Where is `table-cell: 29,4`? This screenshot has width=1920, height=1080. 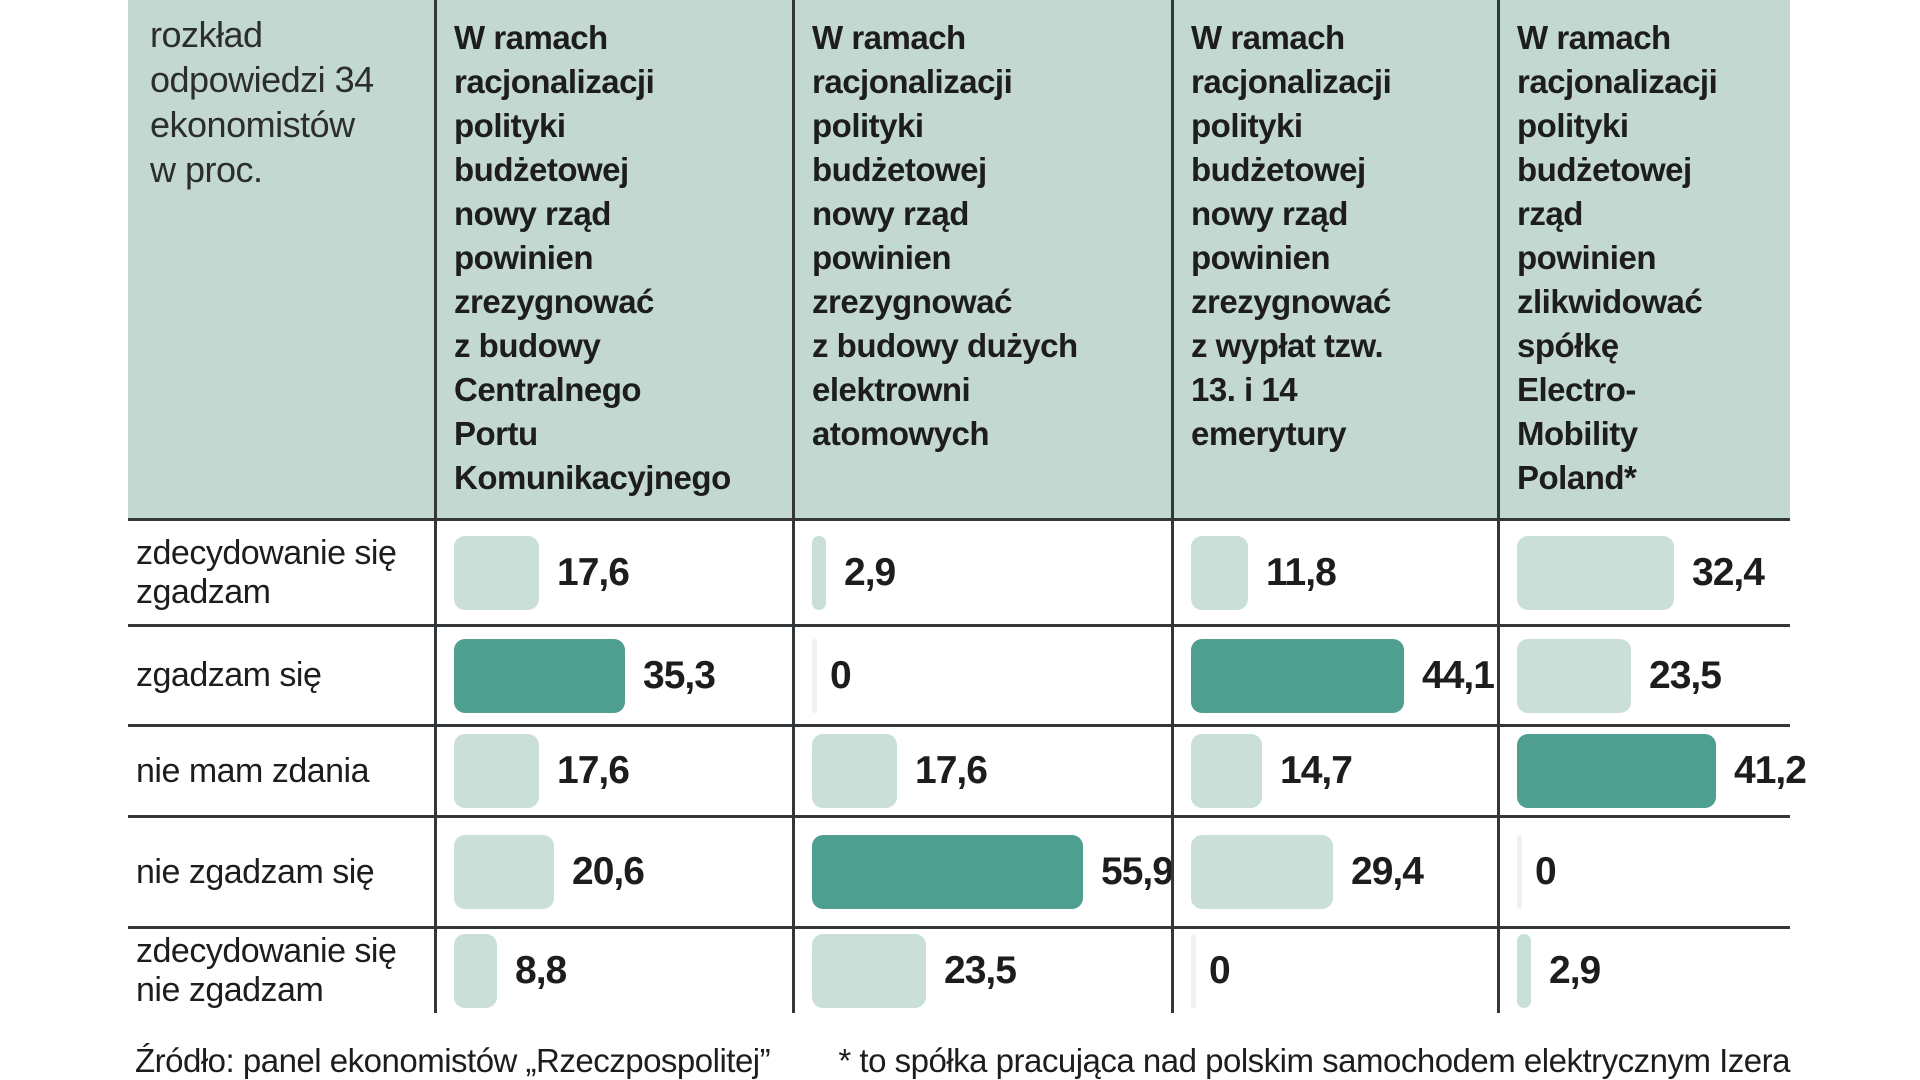 table-cell: 29,4 is located at coordinates (1334, 870).